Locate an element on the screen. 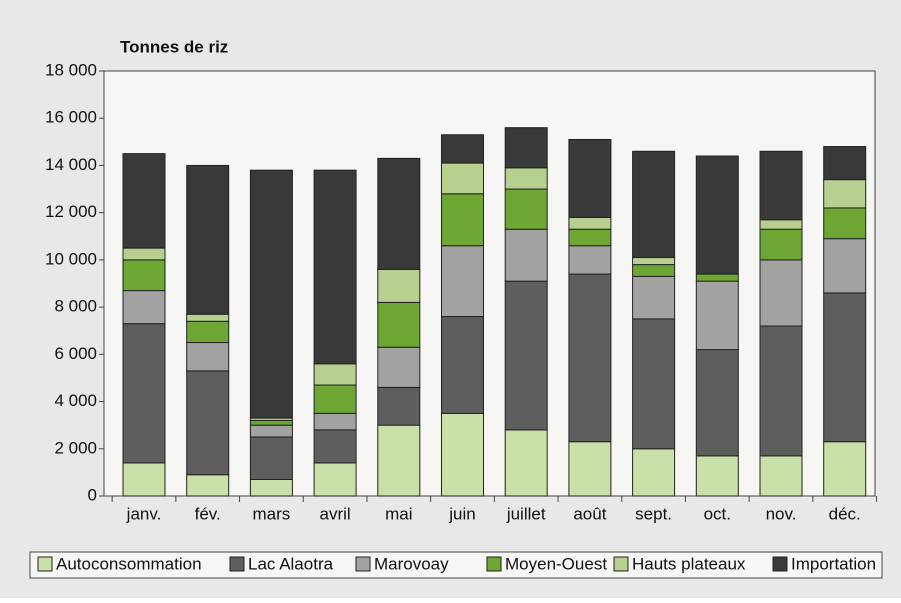 The width and height of the screenshot is (901, 603). y-tick-label: 16 000 is located at coordinates (71, 117).